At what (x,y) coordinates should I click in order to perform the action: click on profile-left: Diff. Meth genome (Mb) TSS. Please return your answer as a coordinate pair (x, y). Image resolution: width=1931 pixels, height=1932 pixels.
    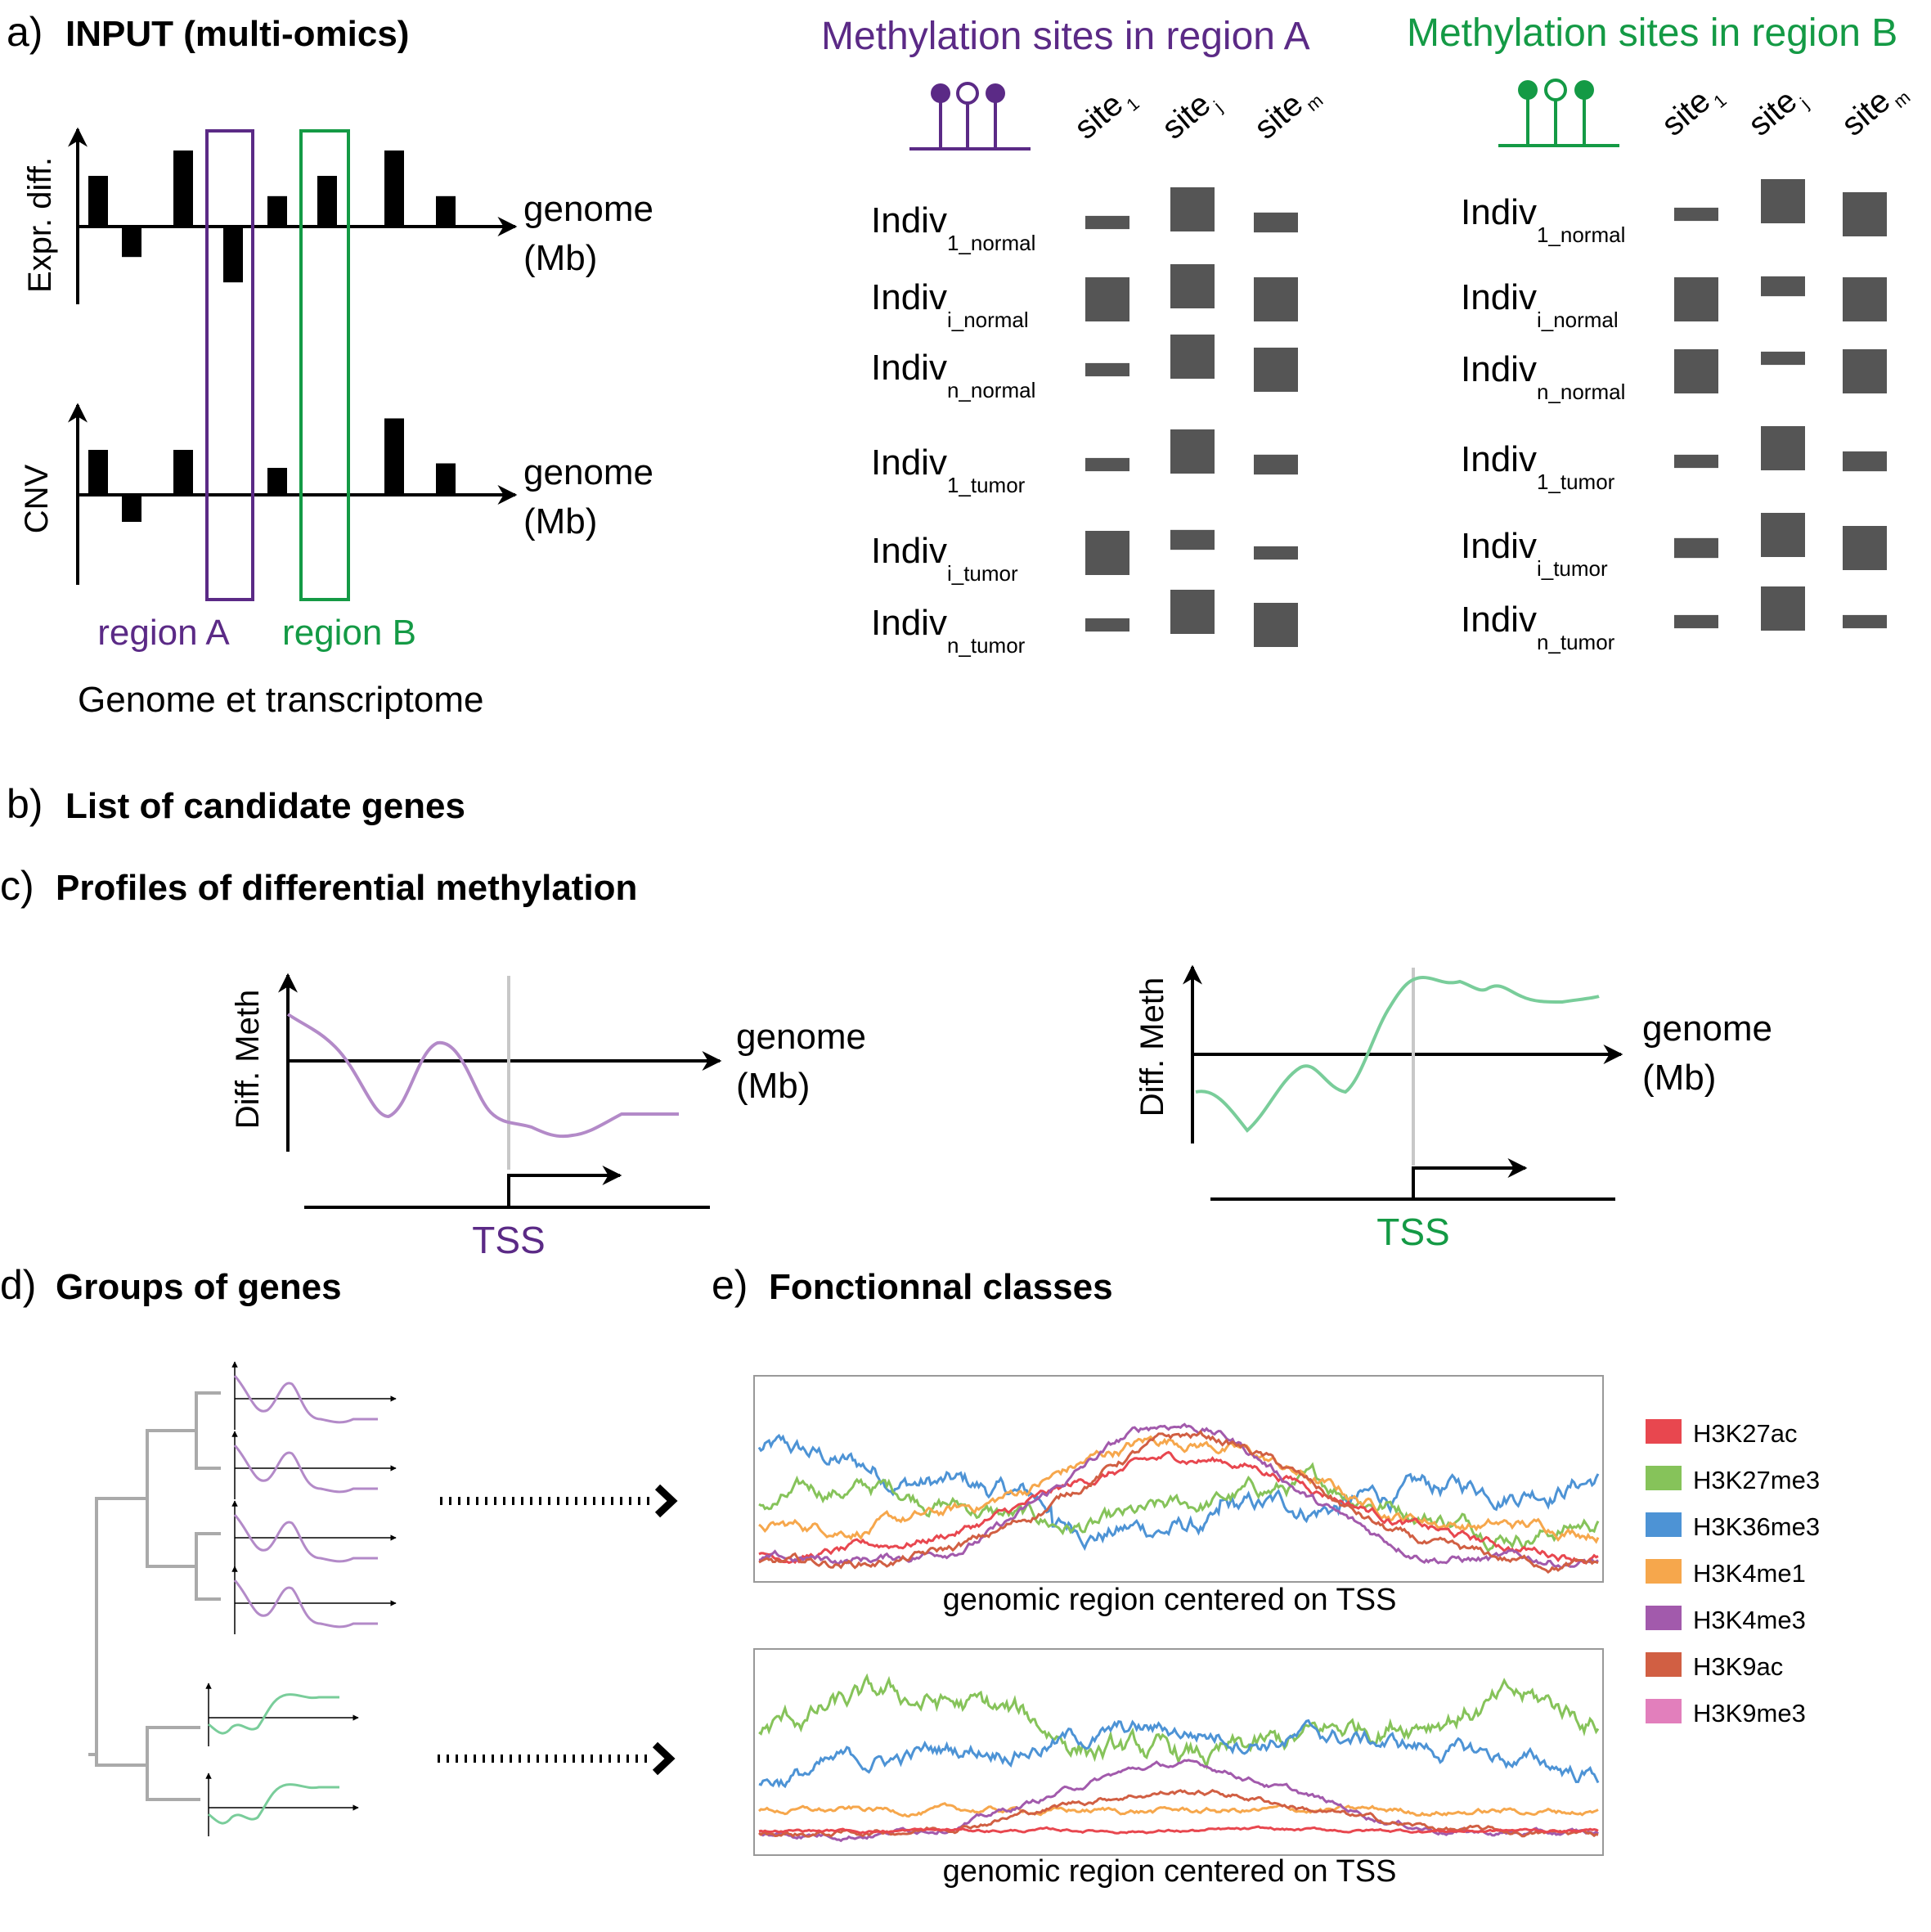
    Looking at the image, I should click on (548, 1117).